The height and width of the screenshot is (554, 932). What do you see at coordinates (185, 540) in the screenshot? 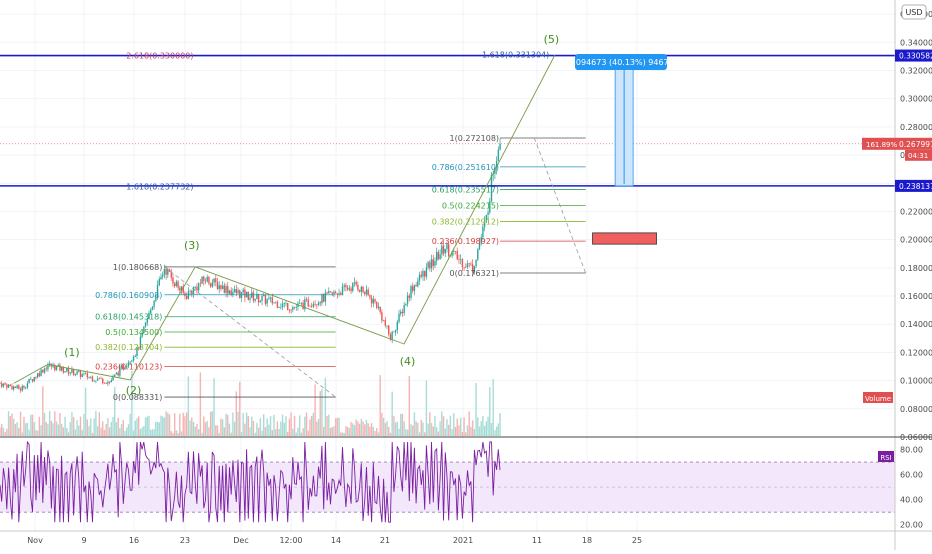
I see `time-tick-label: 23` at bounding box center [185, 540].